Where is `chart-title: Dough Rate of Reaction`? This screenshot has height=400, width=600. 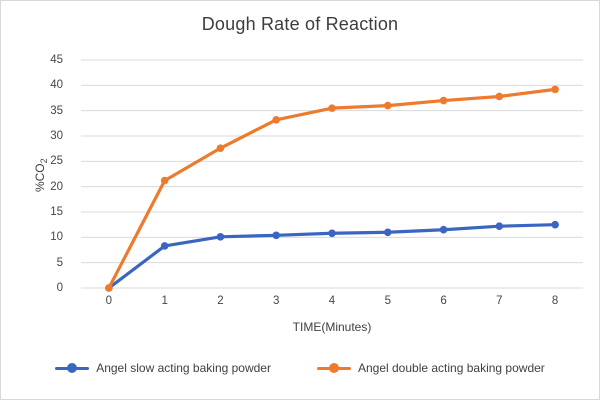
chart-title: Dough Rate of Reaction is located at coordinates (300, 24).